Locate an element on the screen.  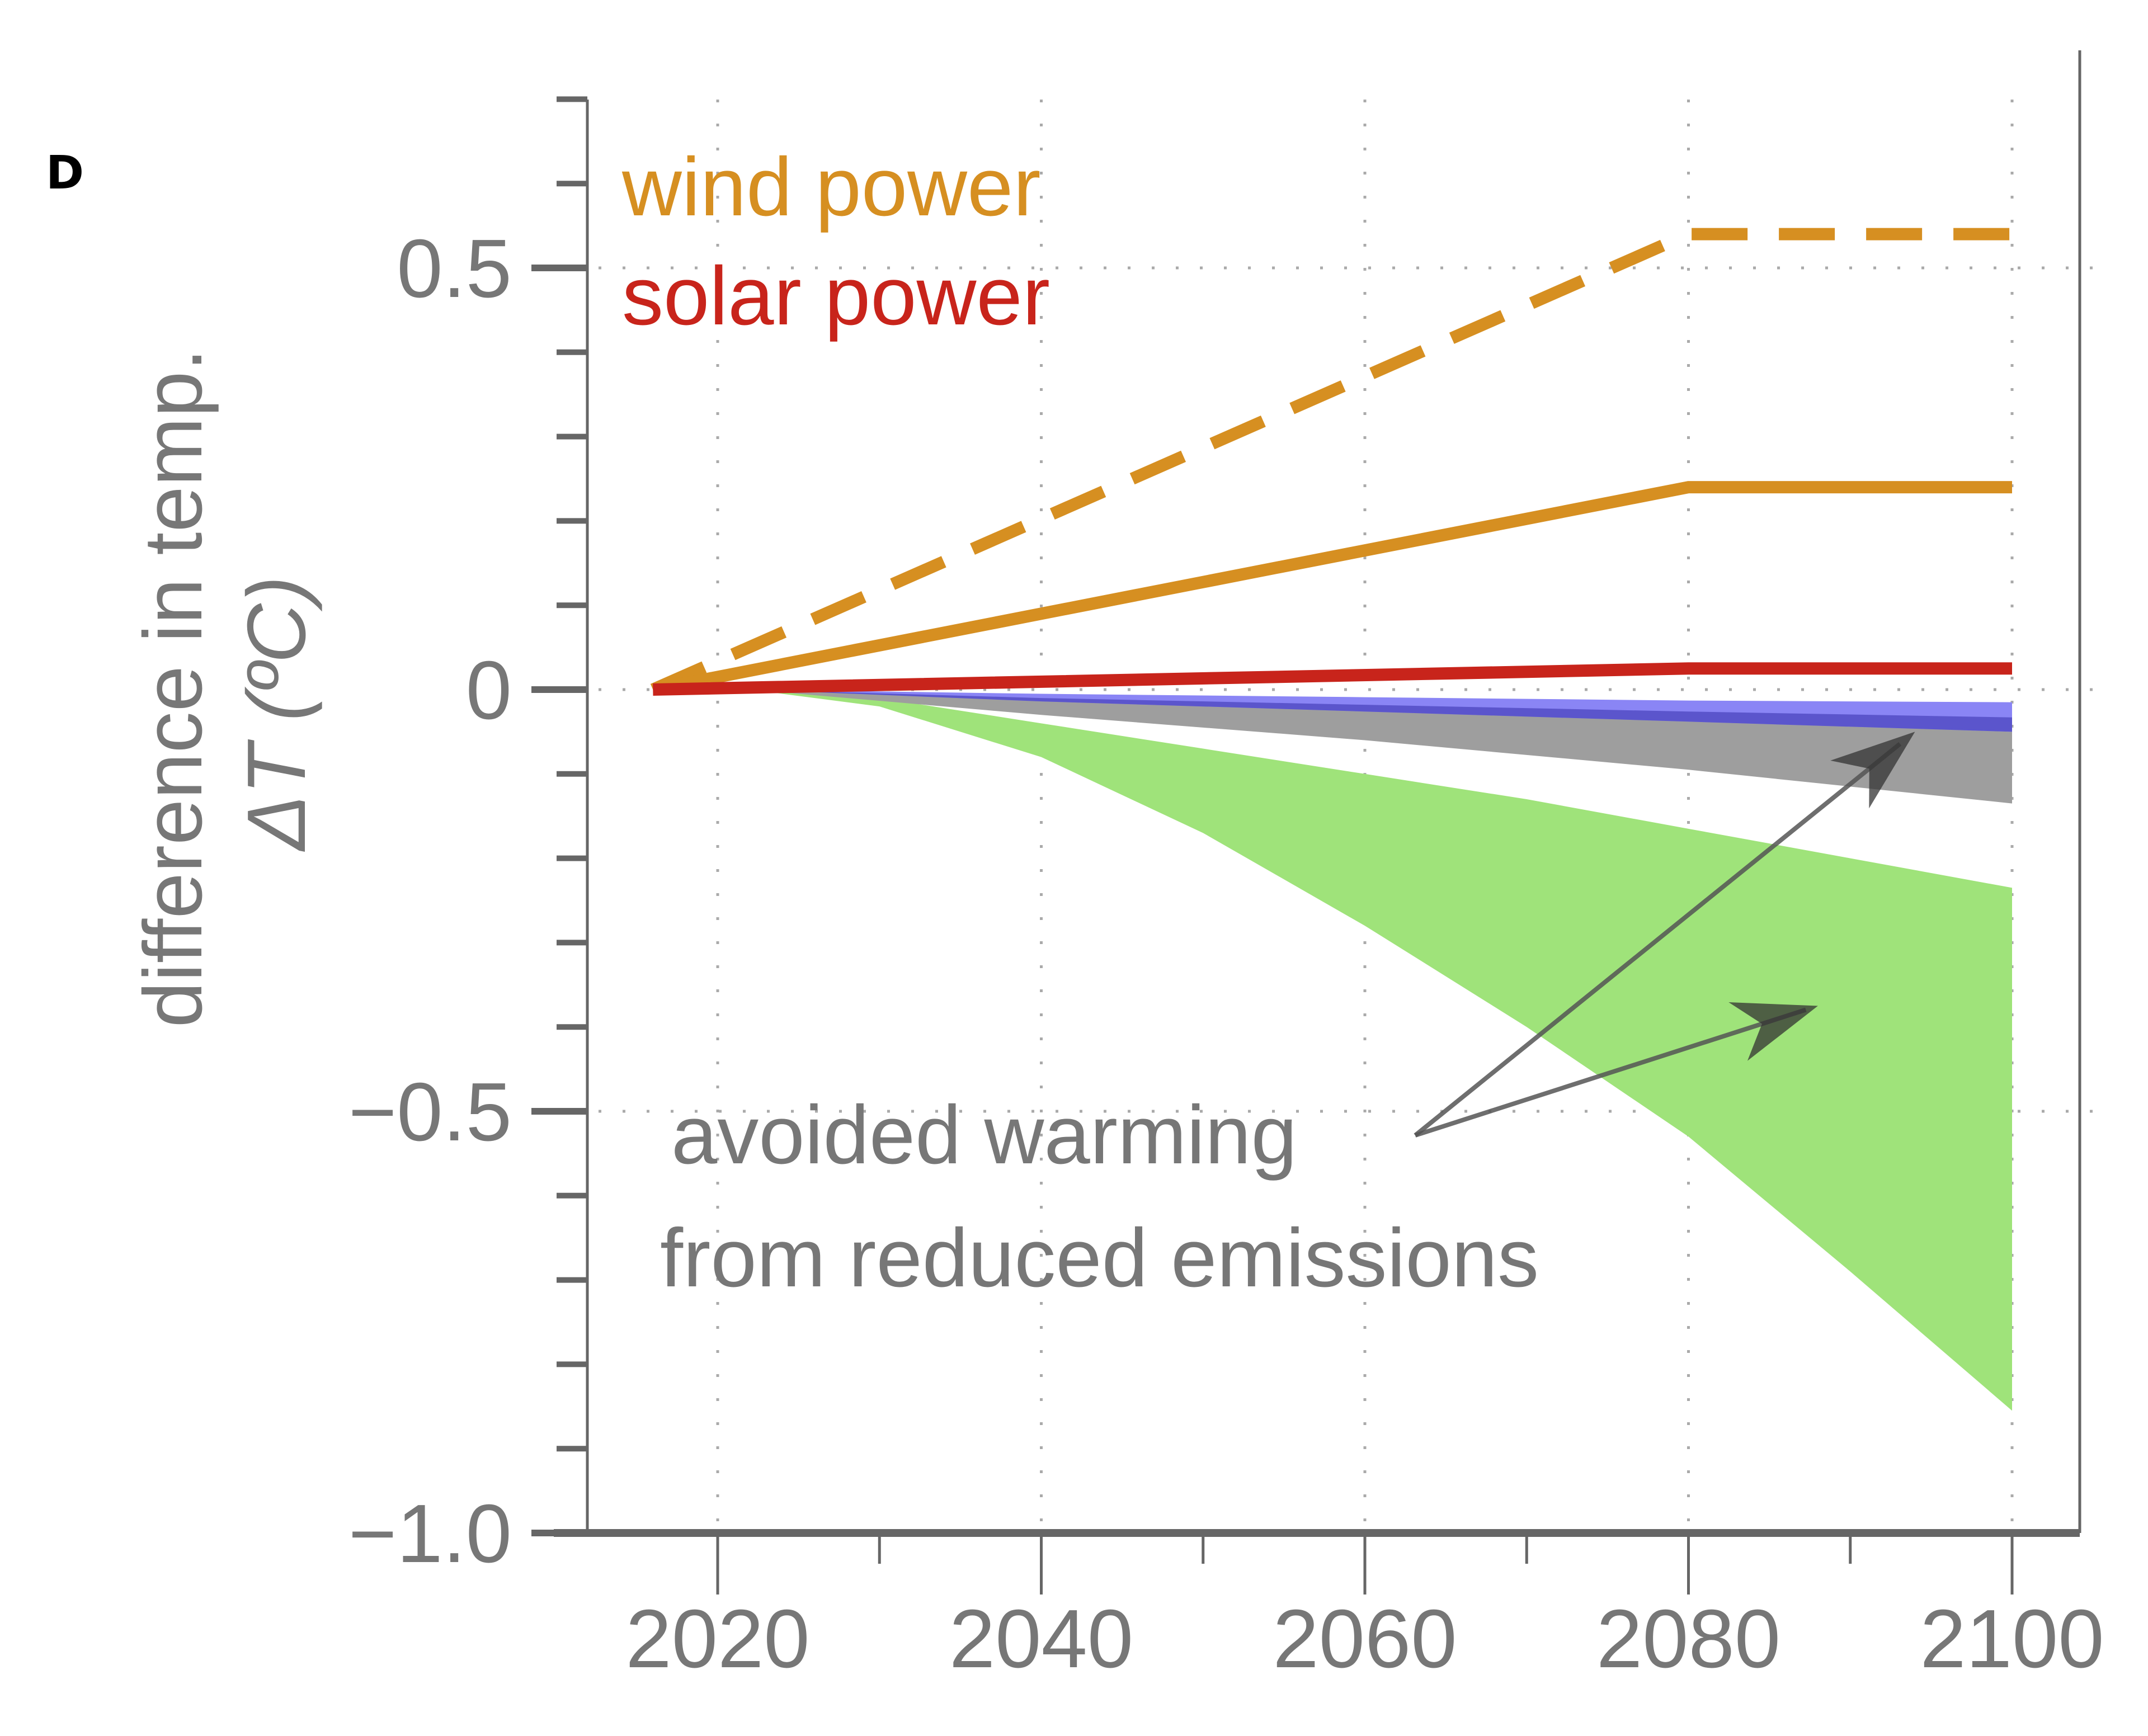
x-tick-label: 2040 is located at coordinates (1041, 1639).